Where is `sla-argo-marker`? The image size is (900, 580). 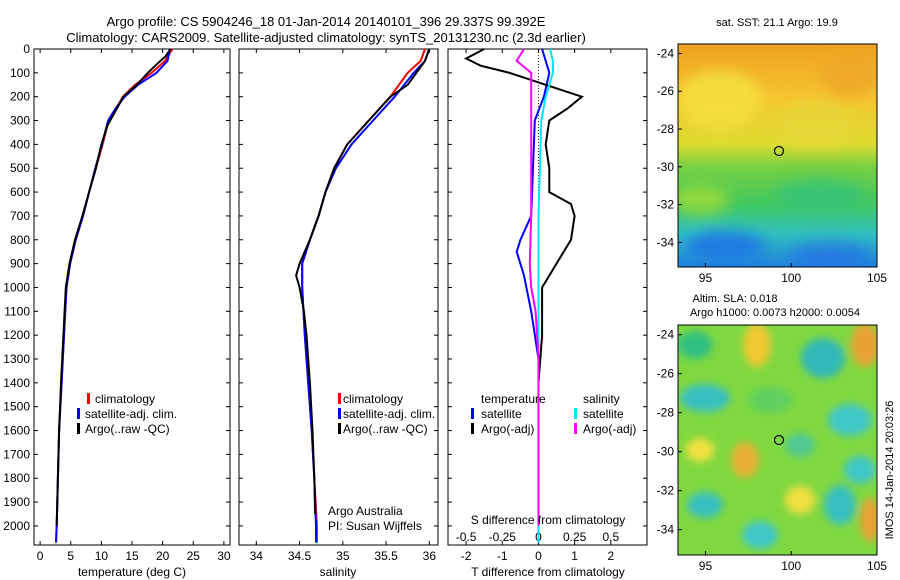 sla-argo-marker is located at coordinates (779, 440).